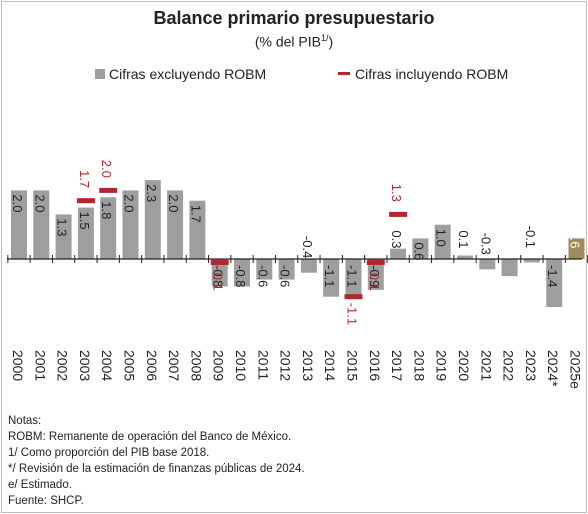 Image resolution: width=588 pixels, height=514 pixels. What do you see at coordinates (396, 239) in the screenshot?
I see `bar-value-label: 0.3` at bounding box center [396, 239].